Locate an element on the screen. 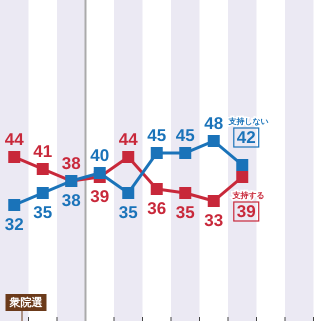 Image resolution: width=336 pixels, height=321 pixels. data-label: 33 is located at coordinates (214, 220).